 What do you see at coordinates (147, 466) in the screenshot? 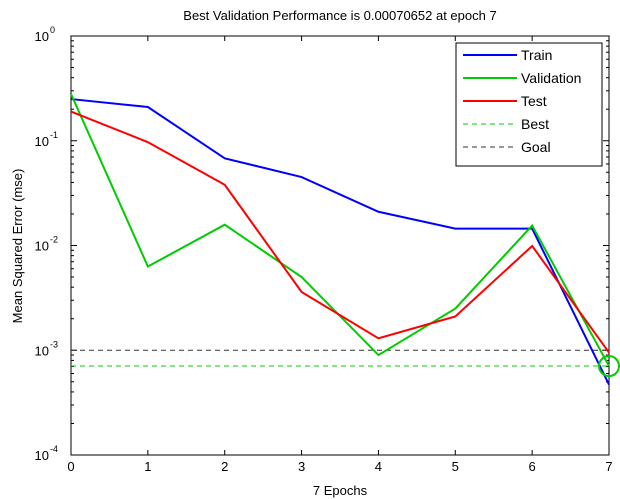
I see `x-tick-label: 1` at bounding box center [147, 466].